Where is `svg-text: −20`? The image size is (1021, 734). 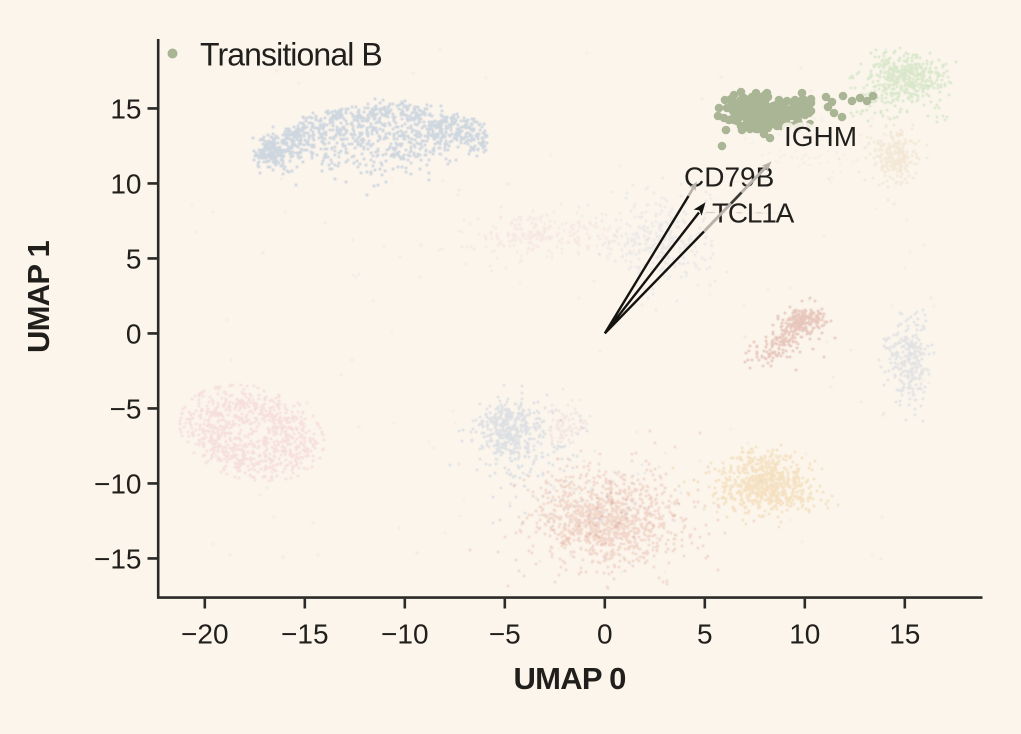
svg-text: −20 is located at coordinates (205, 634).